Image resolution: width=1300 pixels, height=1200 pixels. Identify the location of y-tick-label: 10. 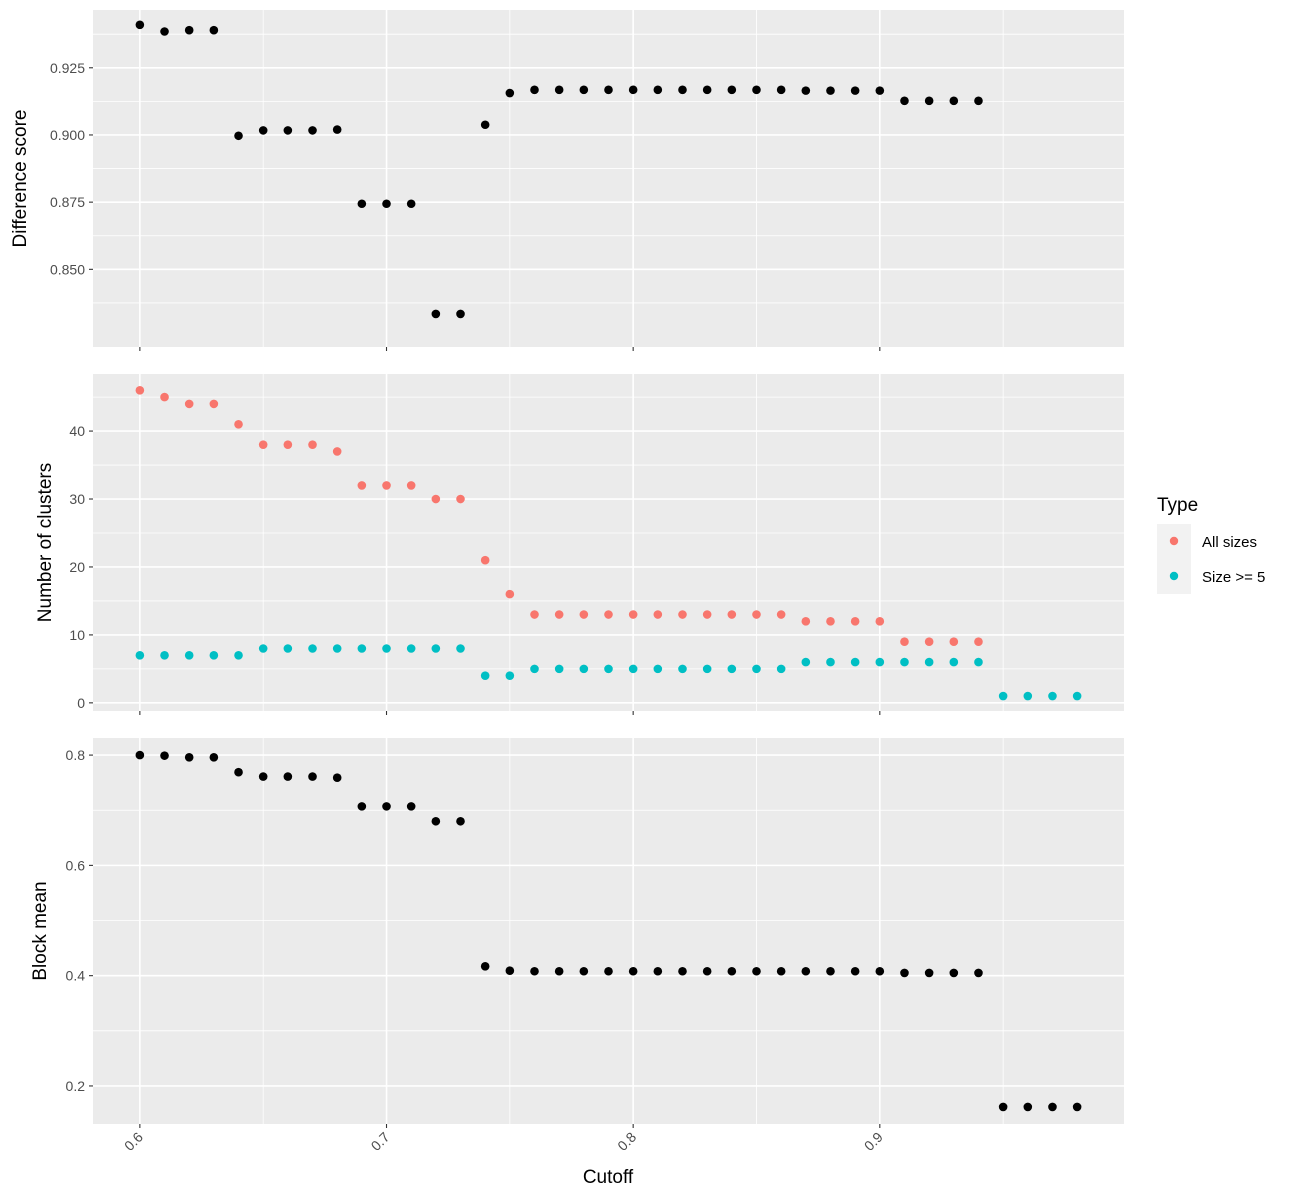
(77, 635).